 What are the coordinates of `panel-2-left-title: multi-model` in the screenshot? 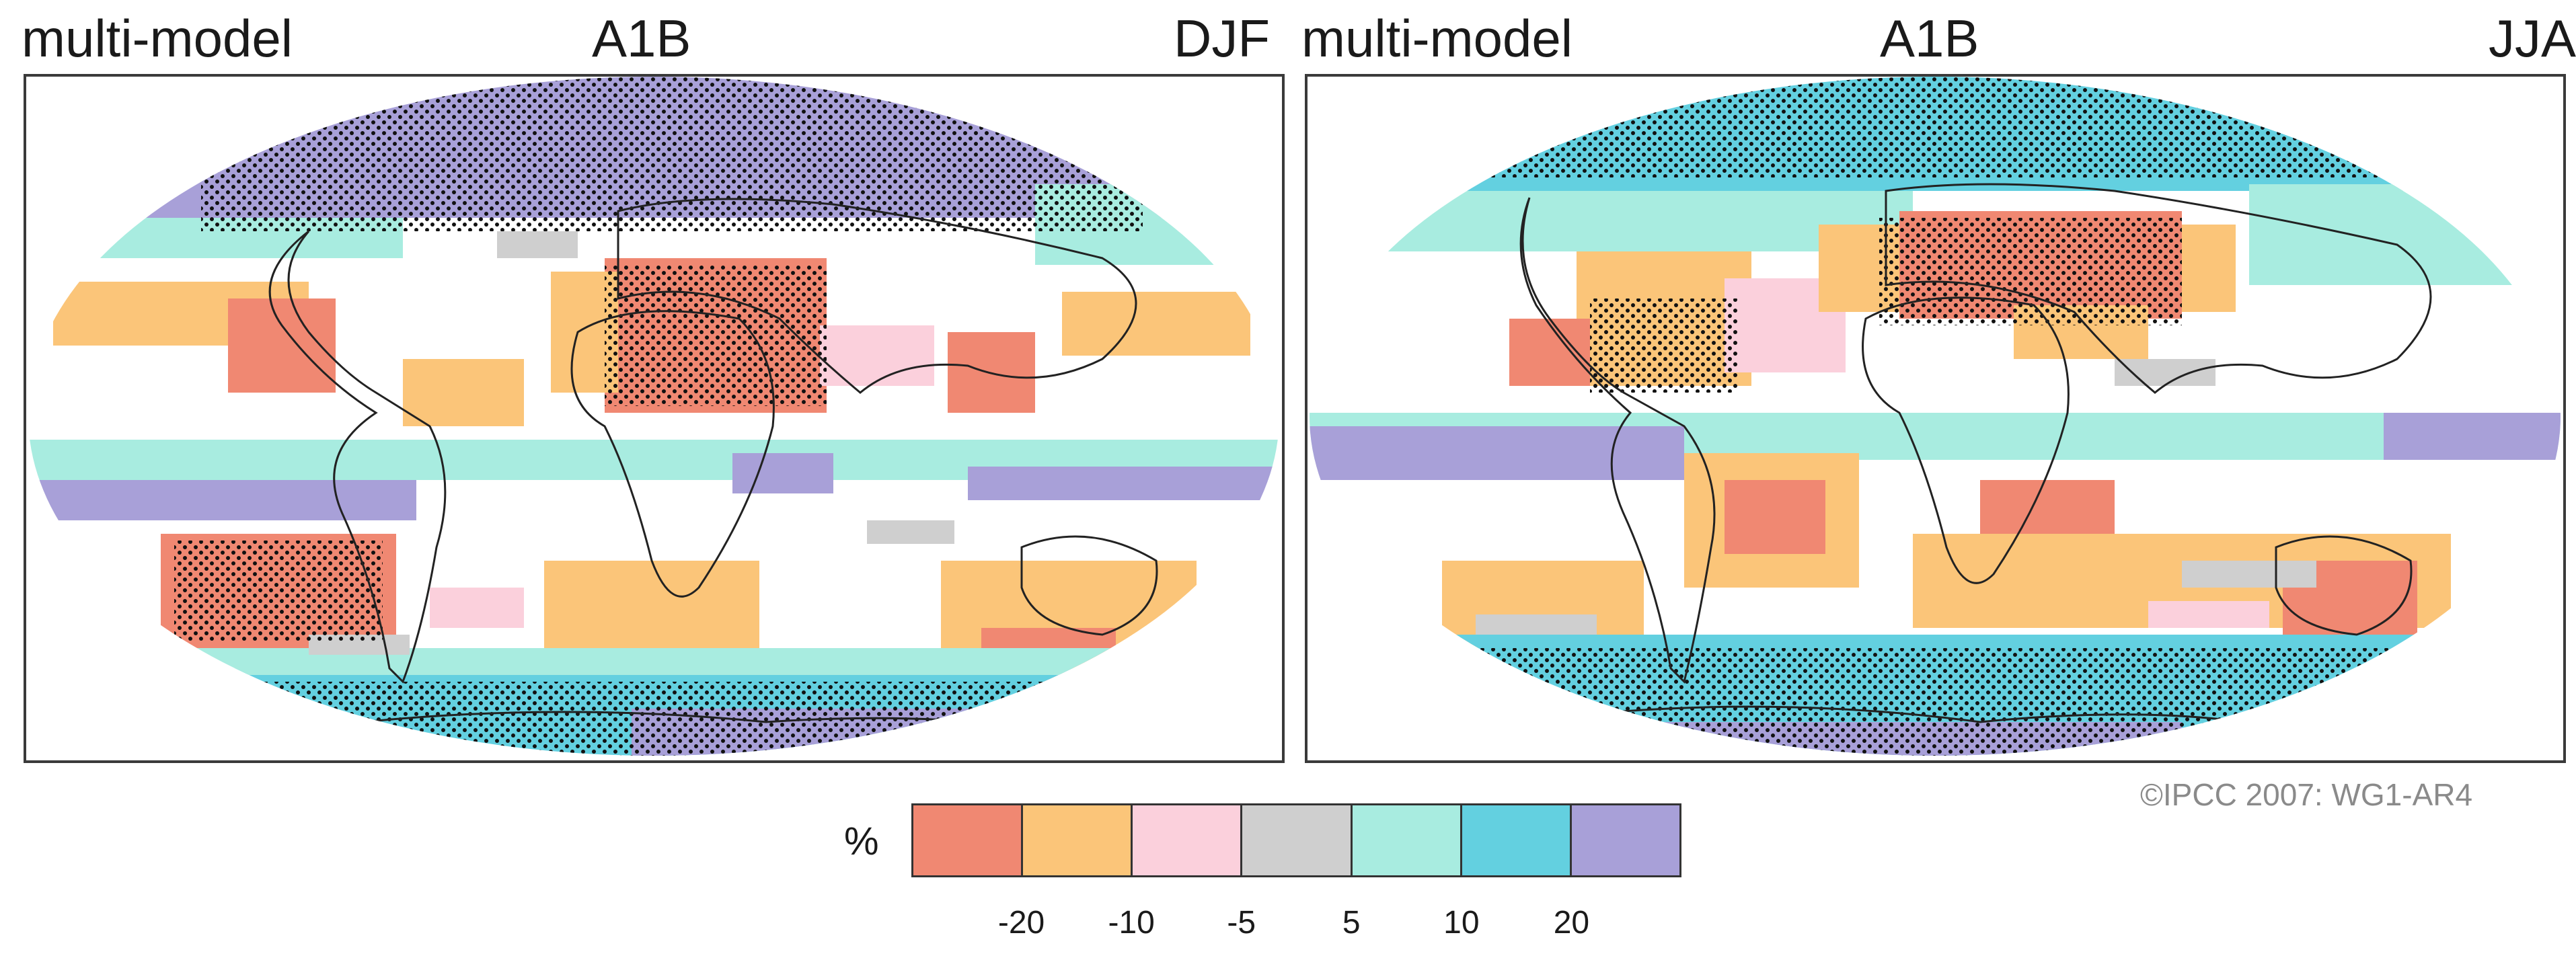 It's located at (1437, 38).